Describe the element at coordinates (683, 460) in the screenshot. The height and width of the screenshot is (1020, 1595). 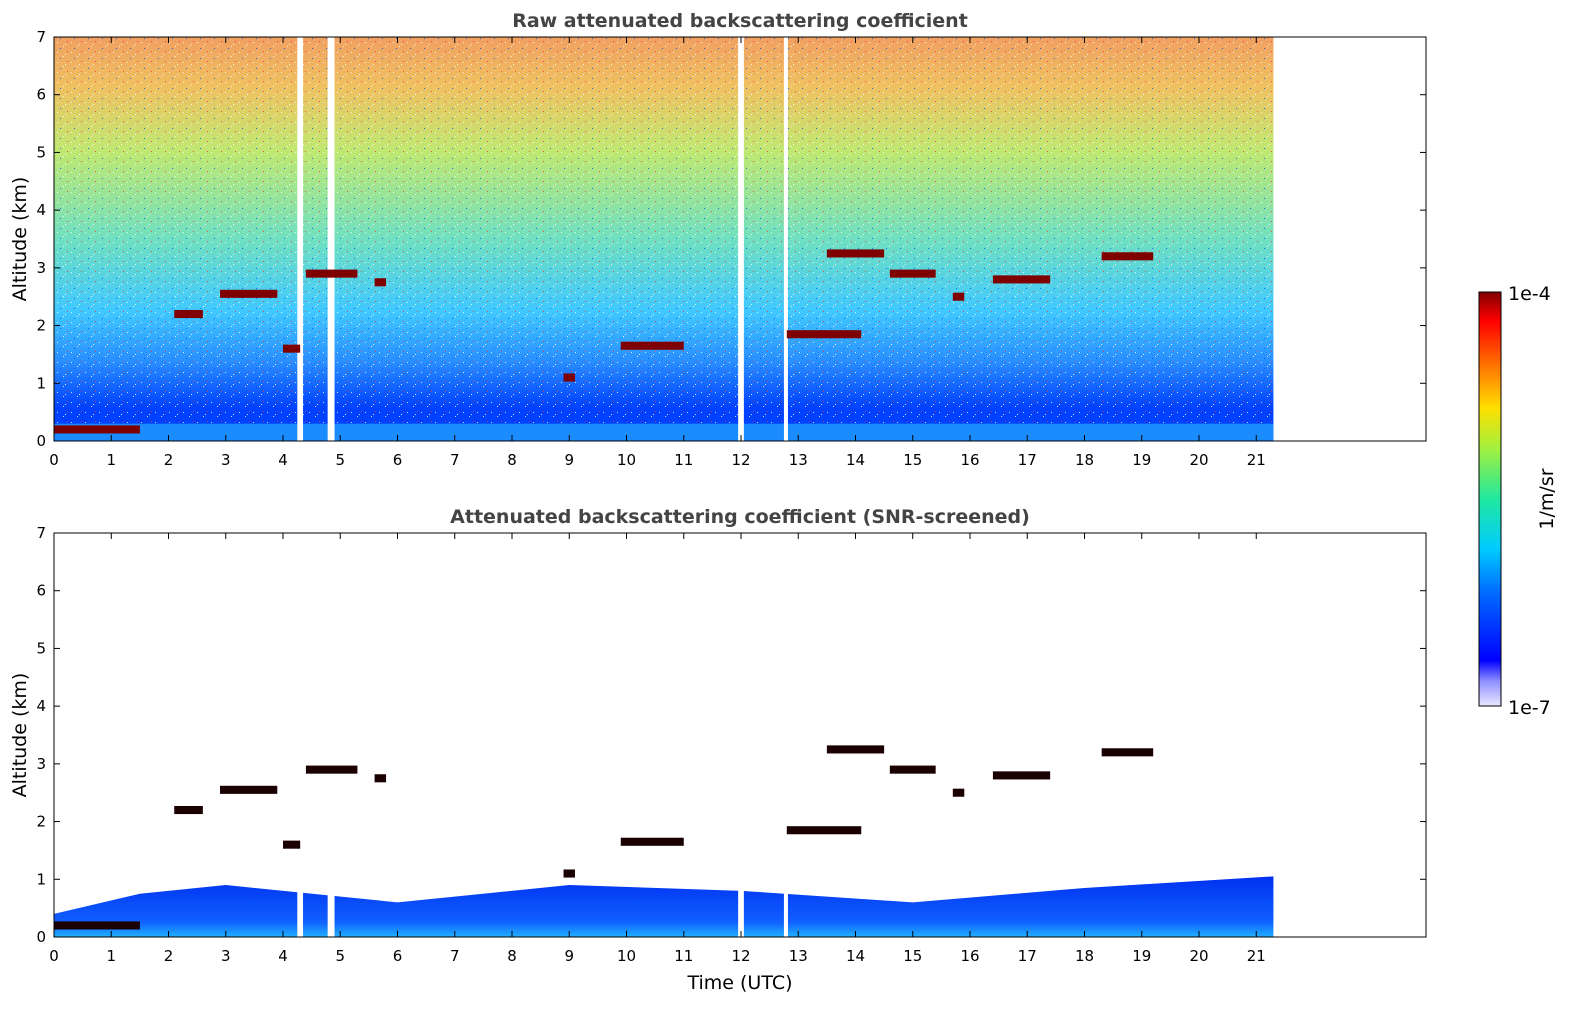
I see `panel-raw-x-tick-label: 11` at that location.